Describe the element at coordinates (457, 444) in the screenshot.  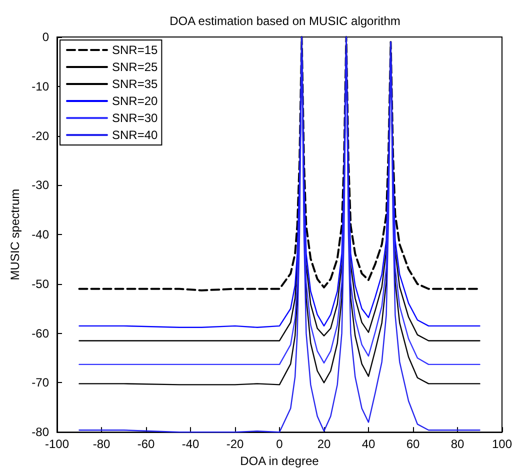
I see `x-tick-label: 80` at that location.